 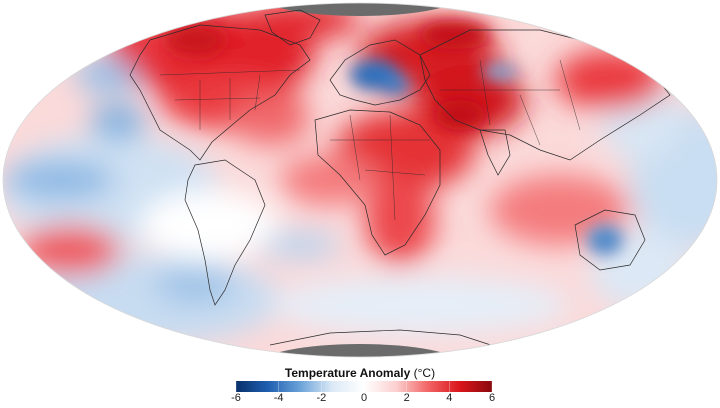 What do you see at coordinates (449, 398) in the screenshot?
I see `colorbar-tick-label: 4` at bounding box center [449, 398].